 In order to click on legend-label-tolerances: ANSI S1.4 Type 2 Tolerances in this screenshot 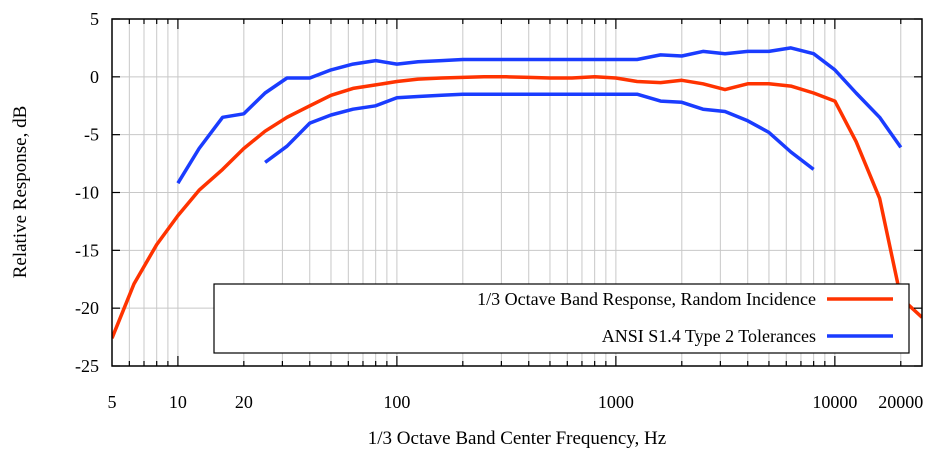, I will do `click(709, 336)`.